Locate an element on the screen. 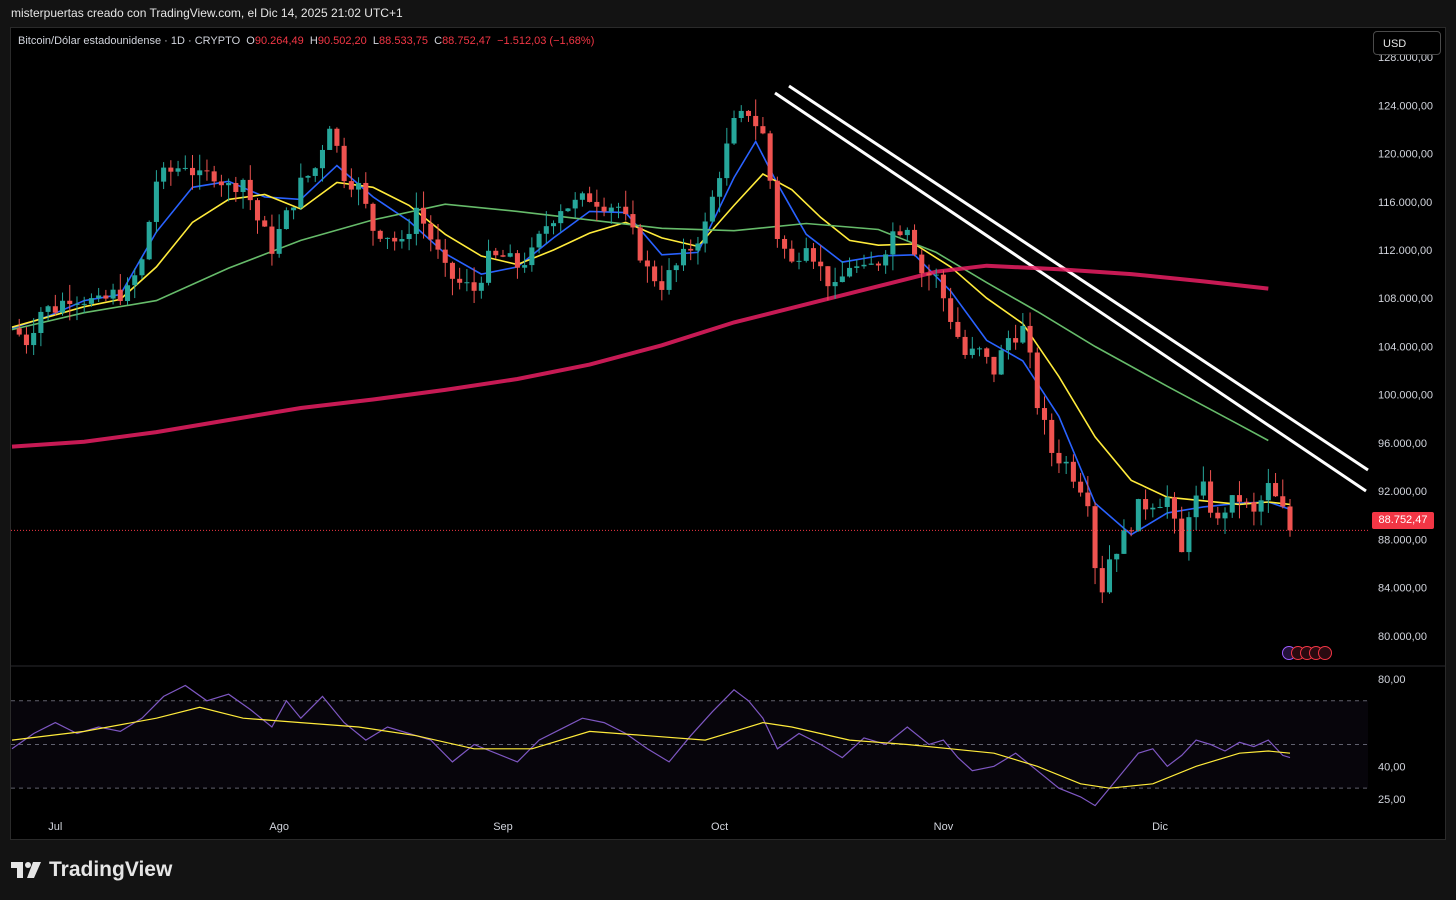  tradingview-logo: TradingView is located at coordinates (91, 870).